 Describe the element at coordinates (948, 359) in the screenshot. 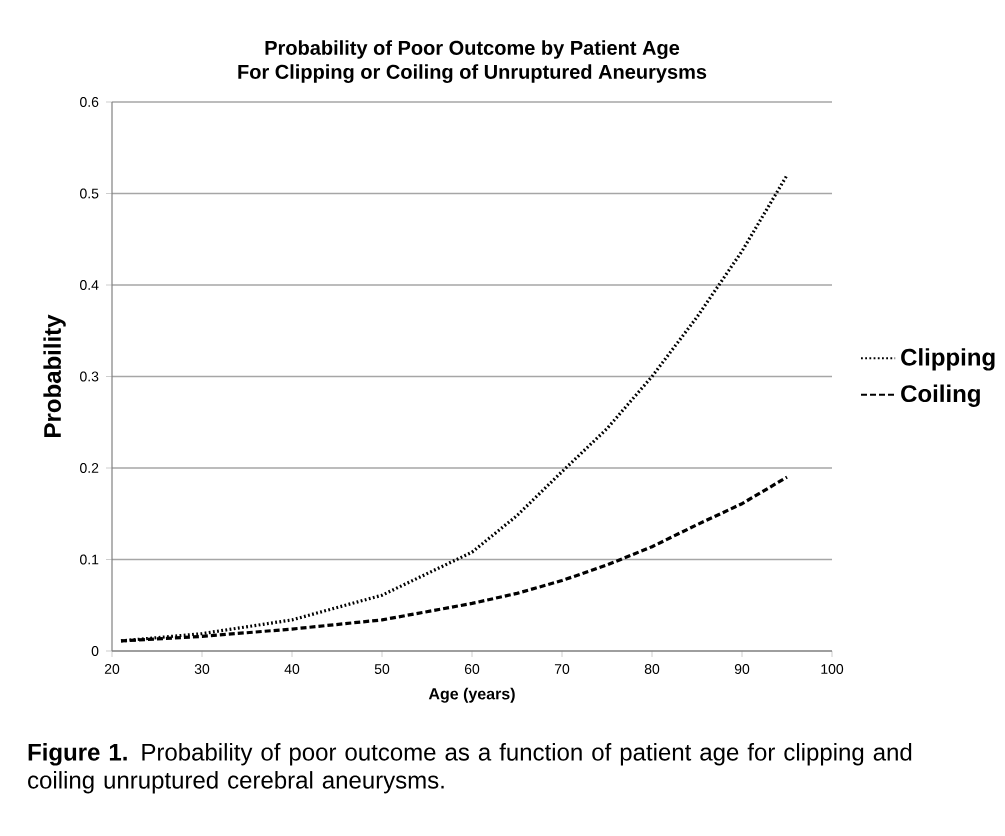

I see `legend-label: Clipping` at that location.